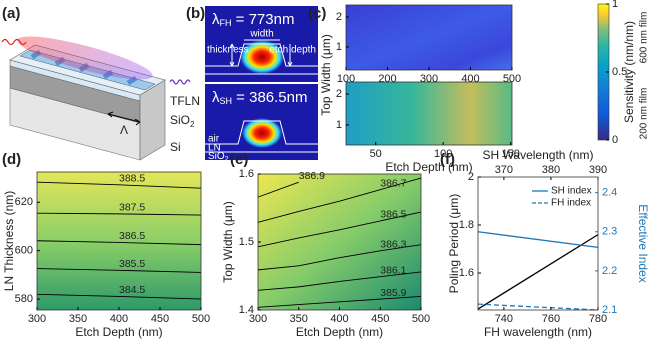  I want to click on sio2-label: SiO2, so click(218, 157).